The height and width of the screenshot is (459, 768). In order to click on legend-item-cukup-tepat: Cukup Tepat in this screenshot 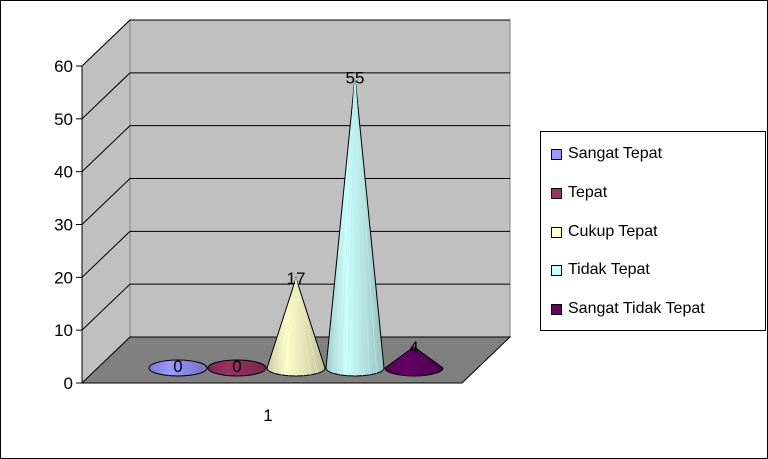, I will do `click(604, 232)`.